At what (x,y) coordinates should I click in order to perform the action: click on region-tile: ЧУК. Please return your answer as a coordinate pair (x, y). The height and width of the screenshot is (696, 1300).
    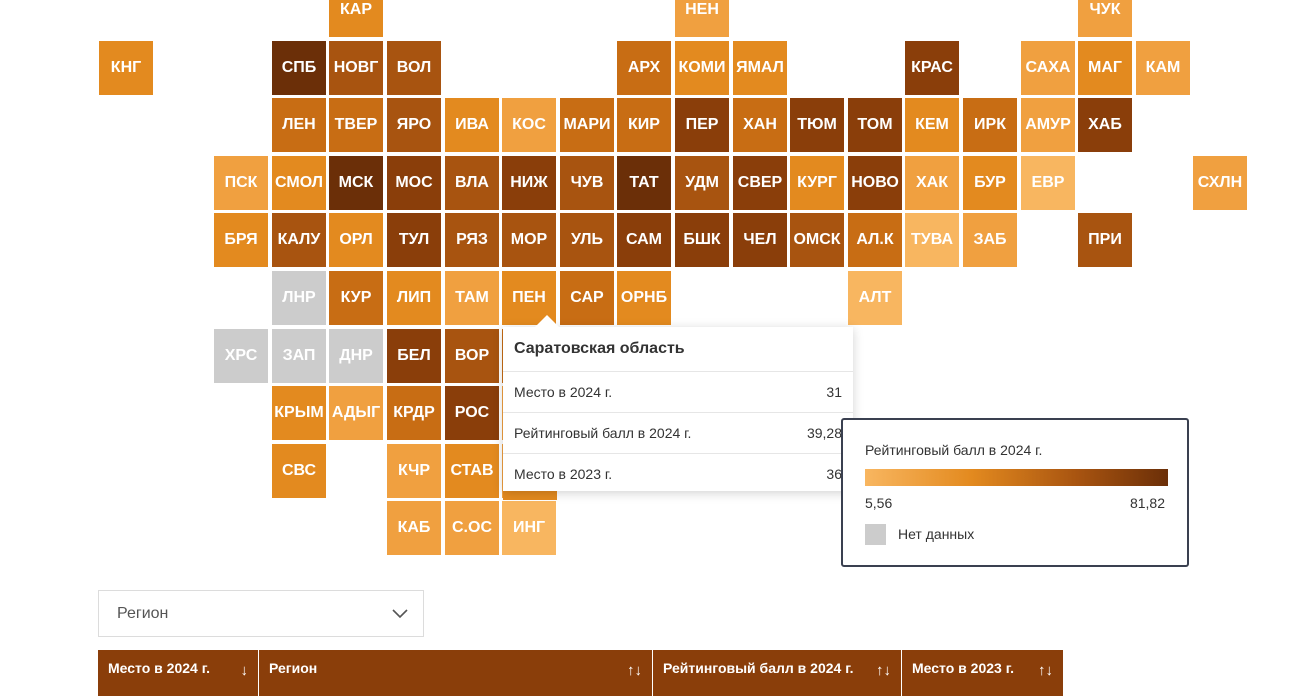
    Looking at the image, I should click on (1105, 18).